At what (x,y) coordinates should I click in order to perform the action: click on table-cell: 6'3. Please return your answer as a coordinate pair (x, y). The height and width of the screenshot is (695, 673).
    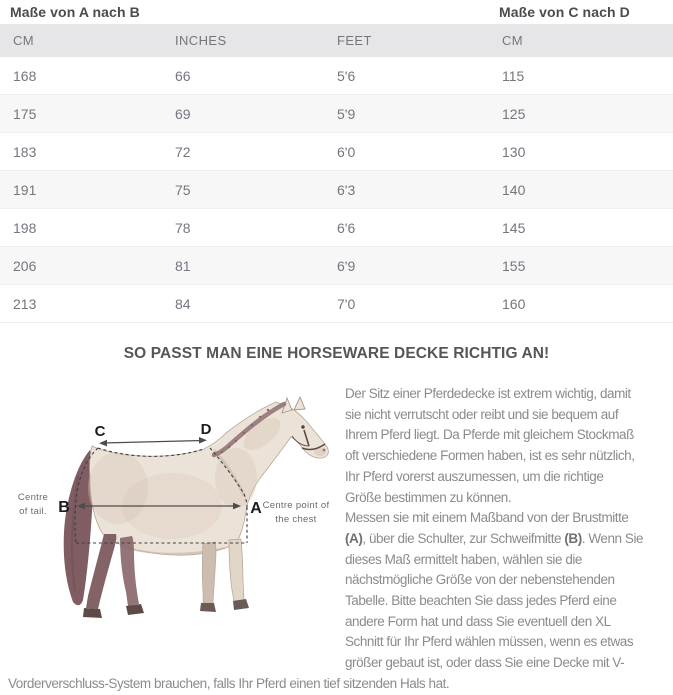
    Looking at the image, I should click on (346, 189).